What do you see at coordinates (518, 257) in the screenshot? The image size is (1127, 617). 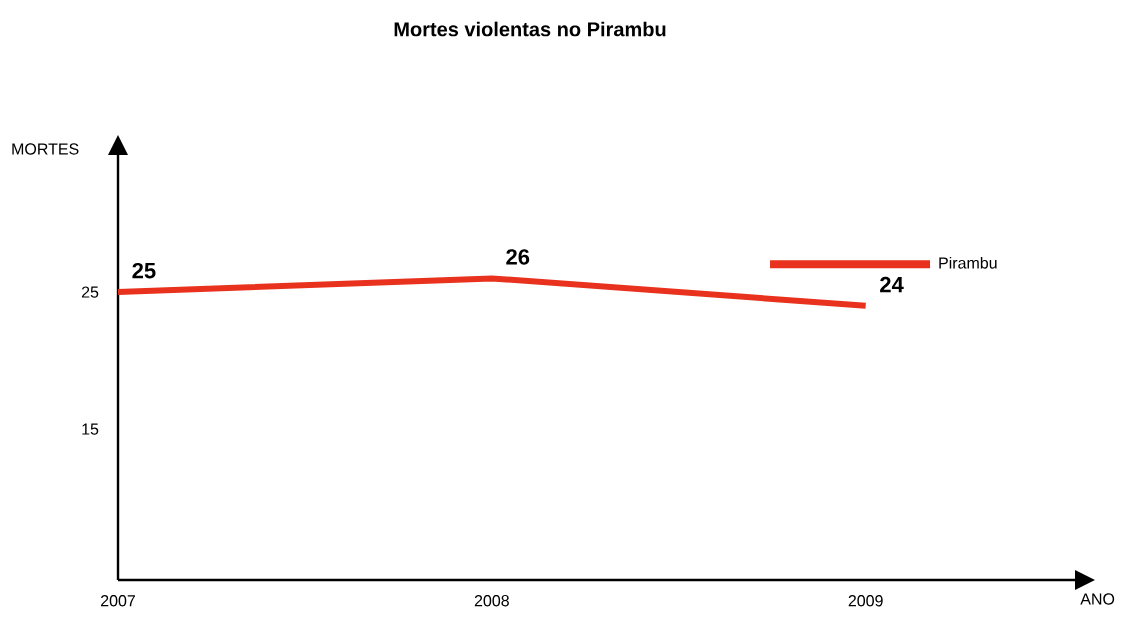 I see `data-label: 26` at bounding box center [518, 257].